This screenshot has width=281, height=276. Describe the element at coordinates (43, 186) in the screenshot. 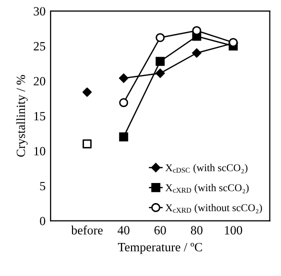

I see `y-tick-label: 5` at that location.